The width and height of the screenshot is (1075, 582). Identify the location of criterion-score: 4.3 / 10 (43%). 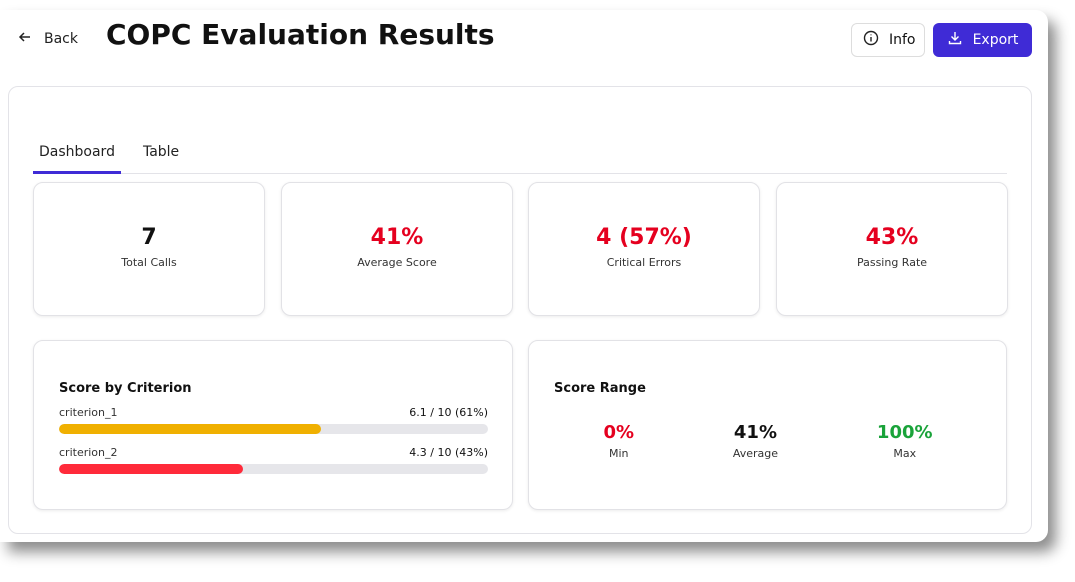
(448, 452).